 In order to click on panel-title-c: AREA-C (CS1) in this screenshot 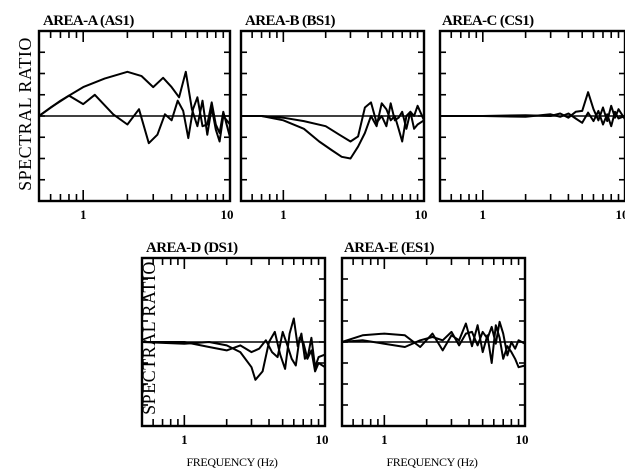, I will do `click(488, 21)`.